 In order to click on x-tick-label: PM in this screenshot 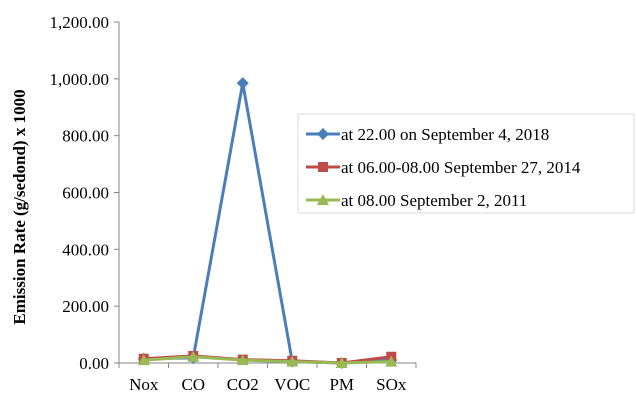, I will do `click(341, 384)`.